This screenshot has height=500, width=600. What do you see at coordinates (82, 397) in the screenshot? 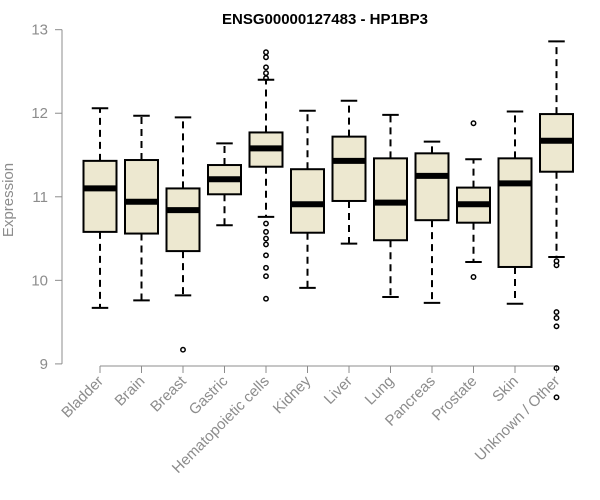
I see `x-tick-label: Bladder` at bounding box center [82, 397].